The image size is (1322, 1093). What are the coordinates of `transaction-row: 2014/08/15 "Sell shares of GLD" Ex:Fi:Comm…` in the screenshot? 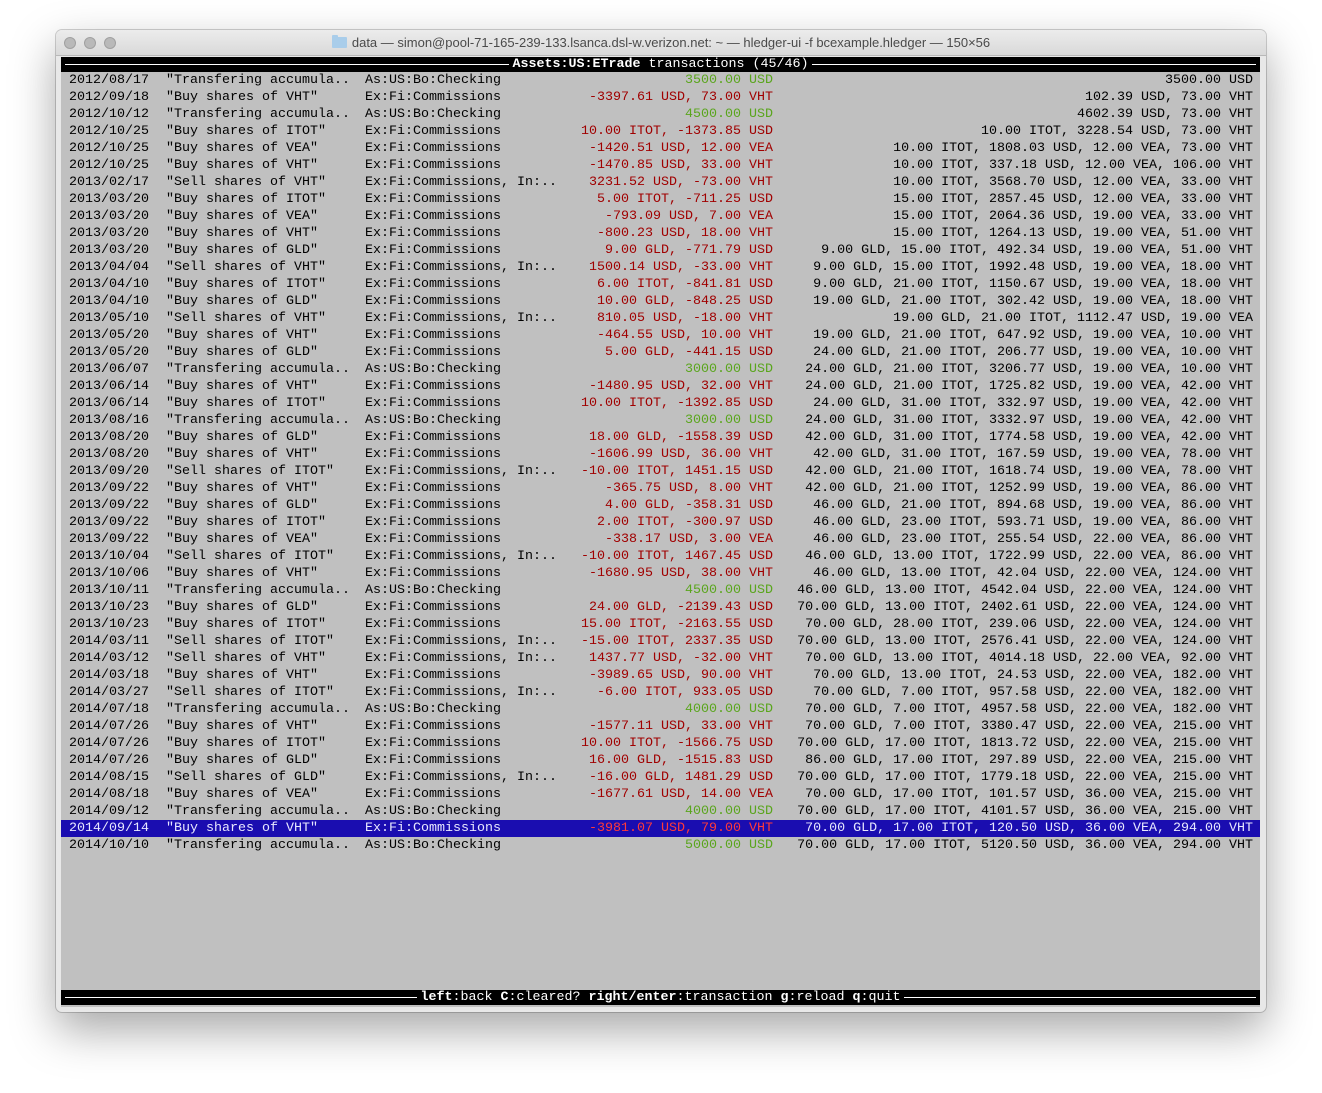 It's located at (660, 777).